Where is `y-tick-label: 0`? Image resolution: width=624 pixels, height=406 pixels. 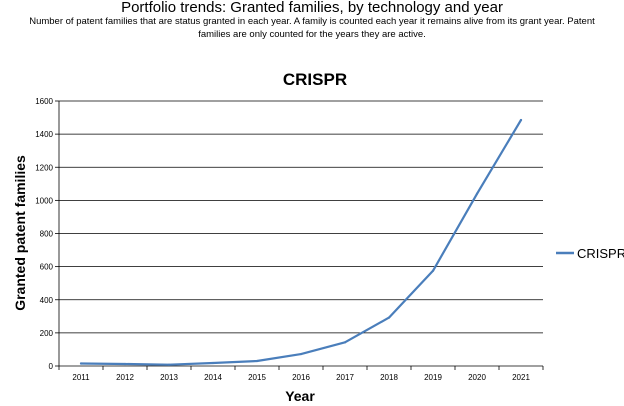 y-tick-label: 0 is located at coordinates (51, 366).